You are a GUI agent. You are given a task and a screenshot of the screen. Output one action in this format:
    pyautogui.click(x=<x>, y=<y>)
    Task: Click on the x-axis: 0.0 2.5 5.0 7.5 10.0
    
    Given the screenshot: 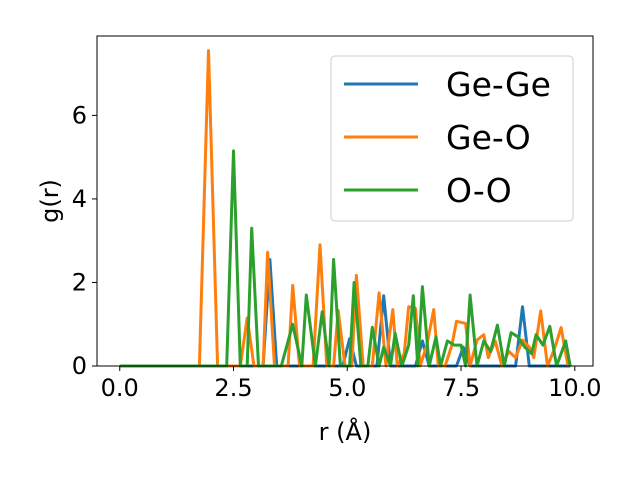 What is the action you would take?
    pyautogui.click(x=351, y=384)
    